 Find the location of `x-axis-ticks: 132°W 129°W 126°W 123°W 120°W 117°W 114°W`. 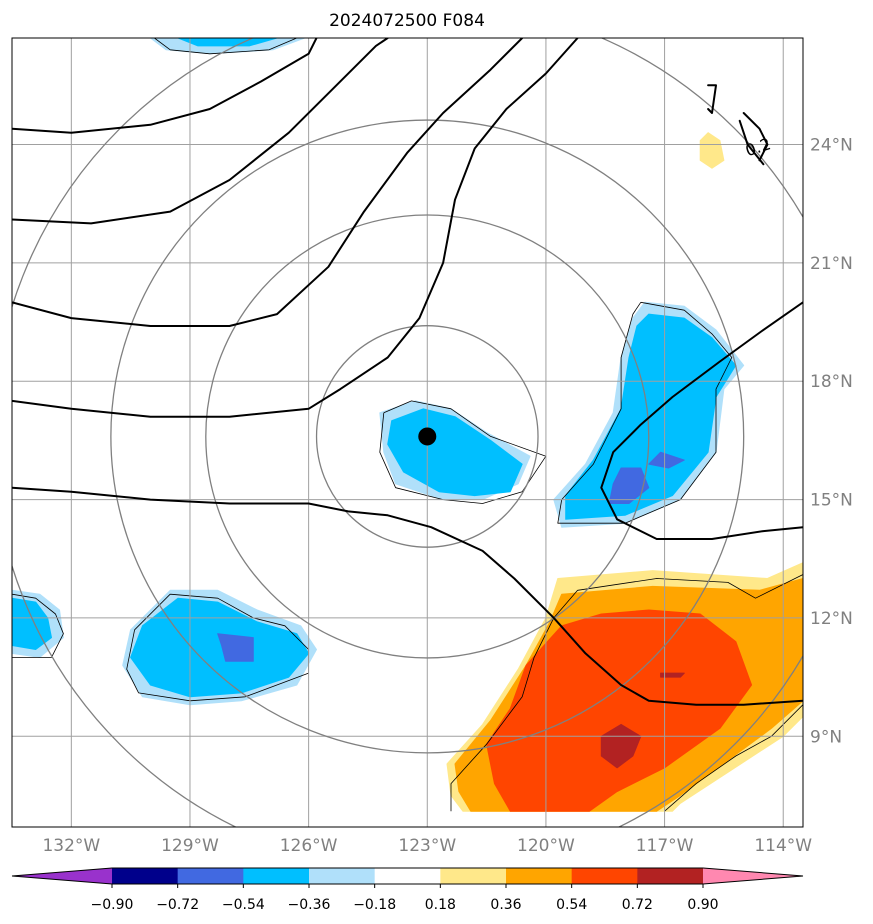

x-axis-ticks: 132°W 129°W 126°W 123°W 120°W 117°W 114°W is located at coordinates (427, 846).